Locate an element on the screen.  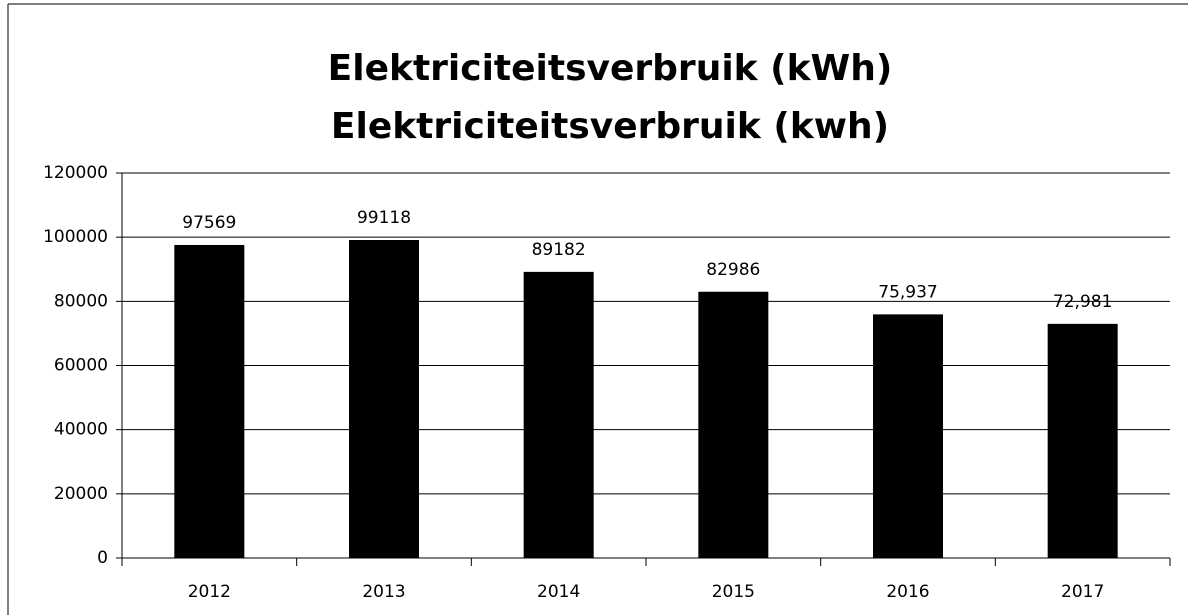
x-tick-label: 2014 is located at coordinates (558, 592).